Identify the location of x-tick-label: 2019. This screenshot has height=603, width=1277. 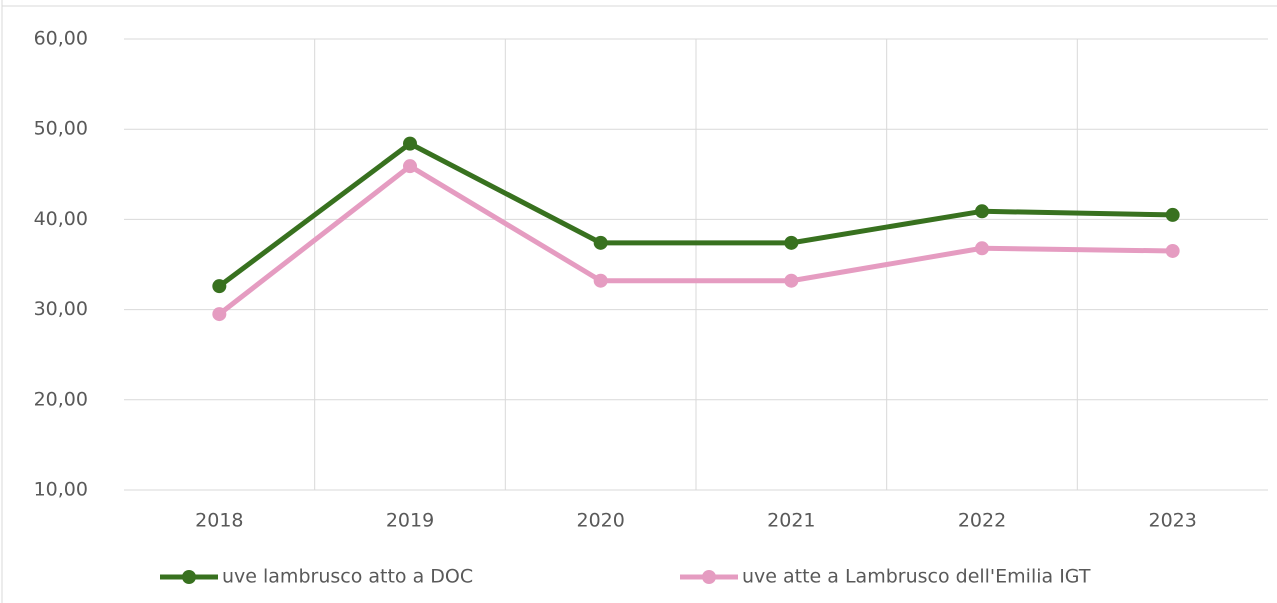
(410, 521).